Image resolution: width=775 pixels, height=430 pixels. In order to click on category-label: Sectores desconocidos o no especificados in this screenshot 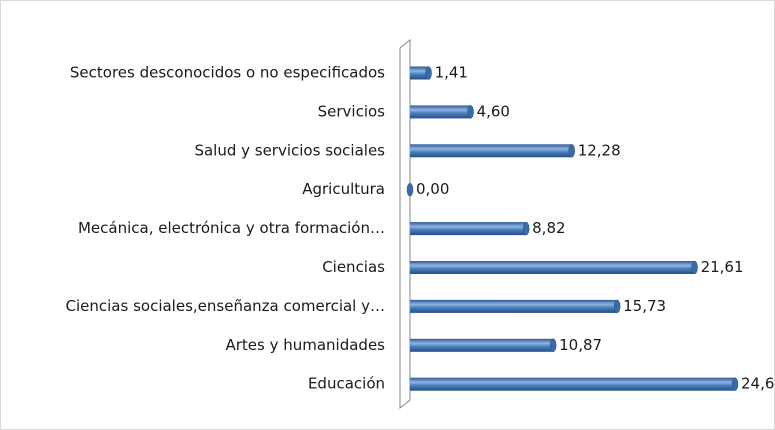, I will do `click(227, 73)`.